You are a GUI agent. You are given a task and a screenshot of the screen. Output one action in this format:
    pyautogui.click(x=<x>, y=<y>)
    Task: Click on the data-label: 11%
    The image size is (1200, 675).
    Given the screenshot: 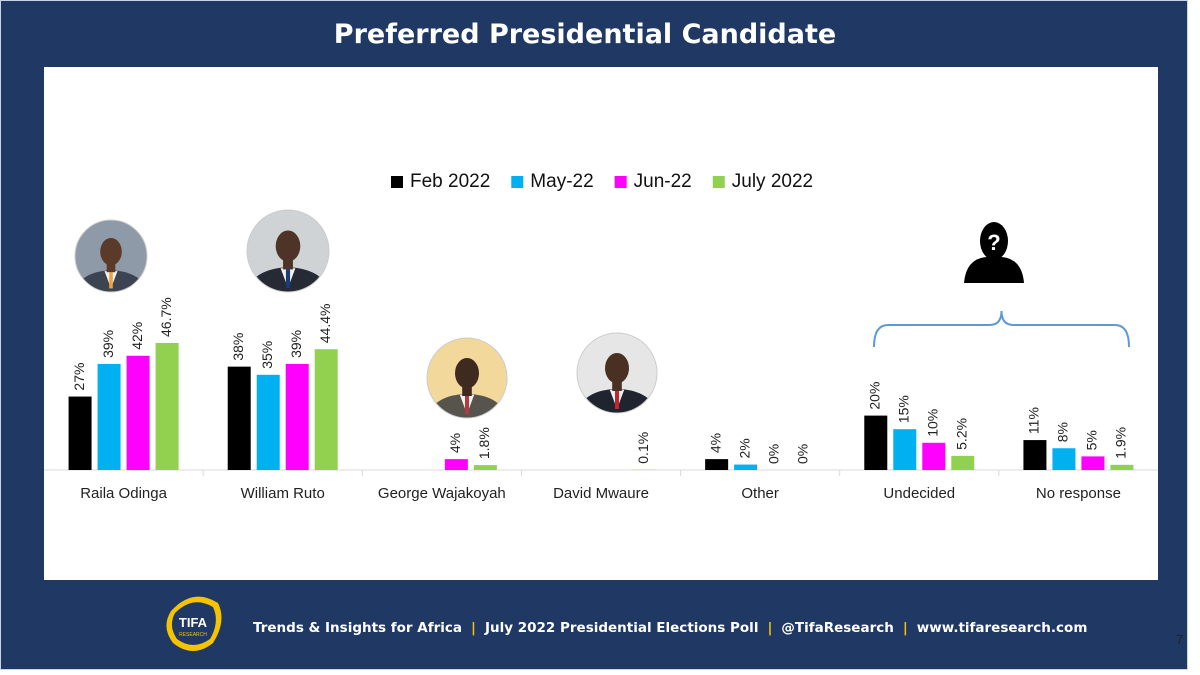 What is the action you would take?
    pyautogui.click(x=1034, y=420)
    